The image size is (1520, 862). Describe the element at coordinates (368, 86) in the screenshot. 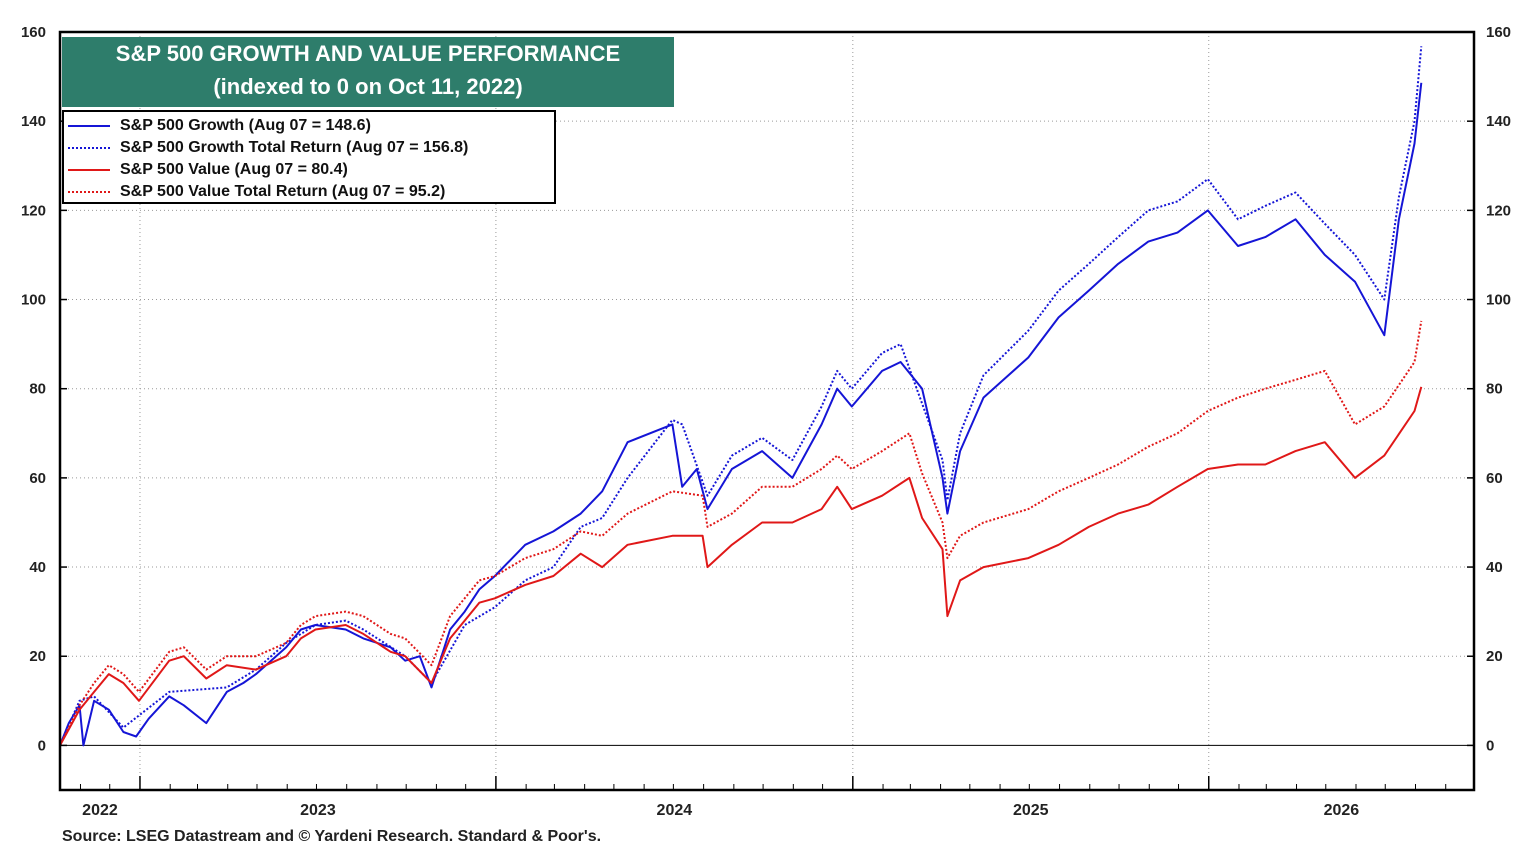

I see `chart-subtitle: (indexed to 0 on Oct 11, 2022)` at that location.